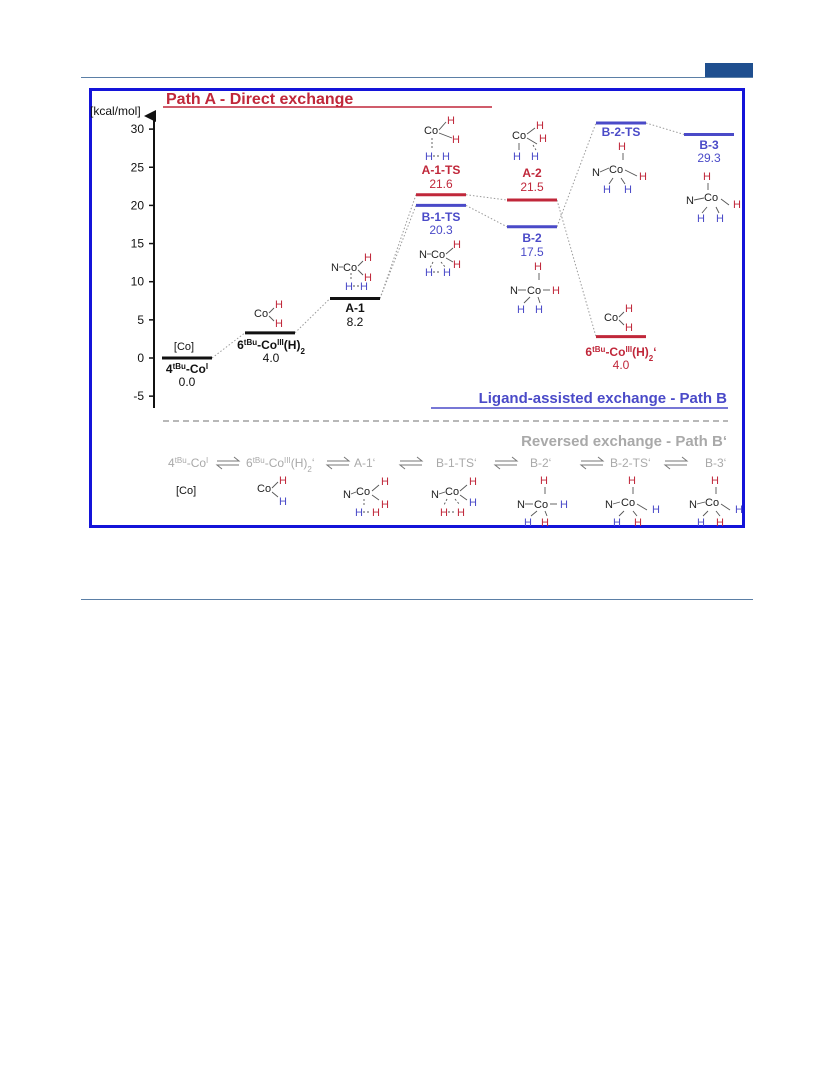 The width and height of the screenshot is (833, 1091). Describe the element at coordinates (441, 184) in the screenshot. I see `state-value-a-1-ts: 21.6` at that location.